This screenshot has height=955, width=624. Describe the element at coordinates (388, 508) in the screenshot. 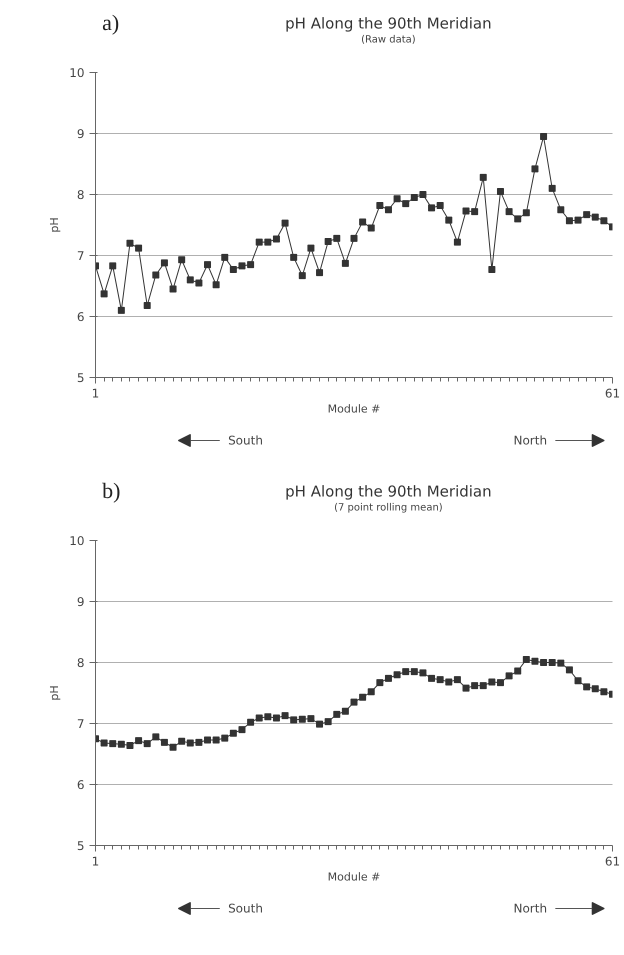

I see `chart-subtitle: (7 point rolling mean)` at that location.